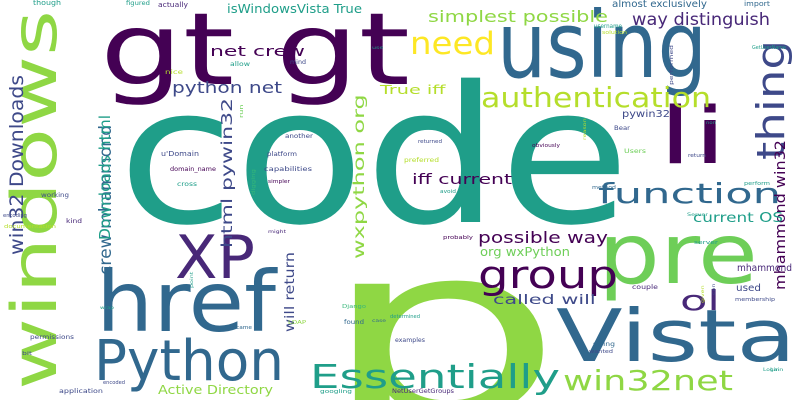  What do you see at coordinates (114, 383) in the screenshot?
I see `word-cloud-term: encoded` at bounding box center [114, 383].